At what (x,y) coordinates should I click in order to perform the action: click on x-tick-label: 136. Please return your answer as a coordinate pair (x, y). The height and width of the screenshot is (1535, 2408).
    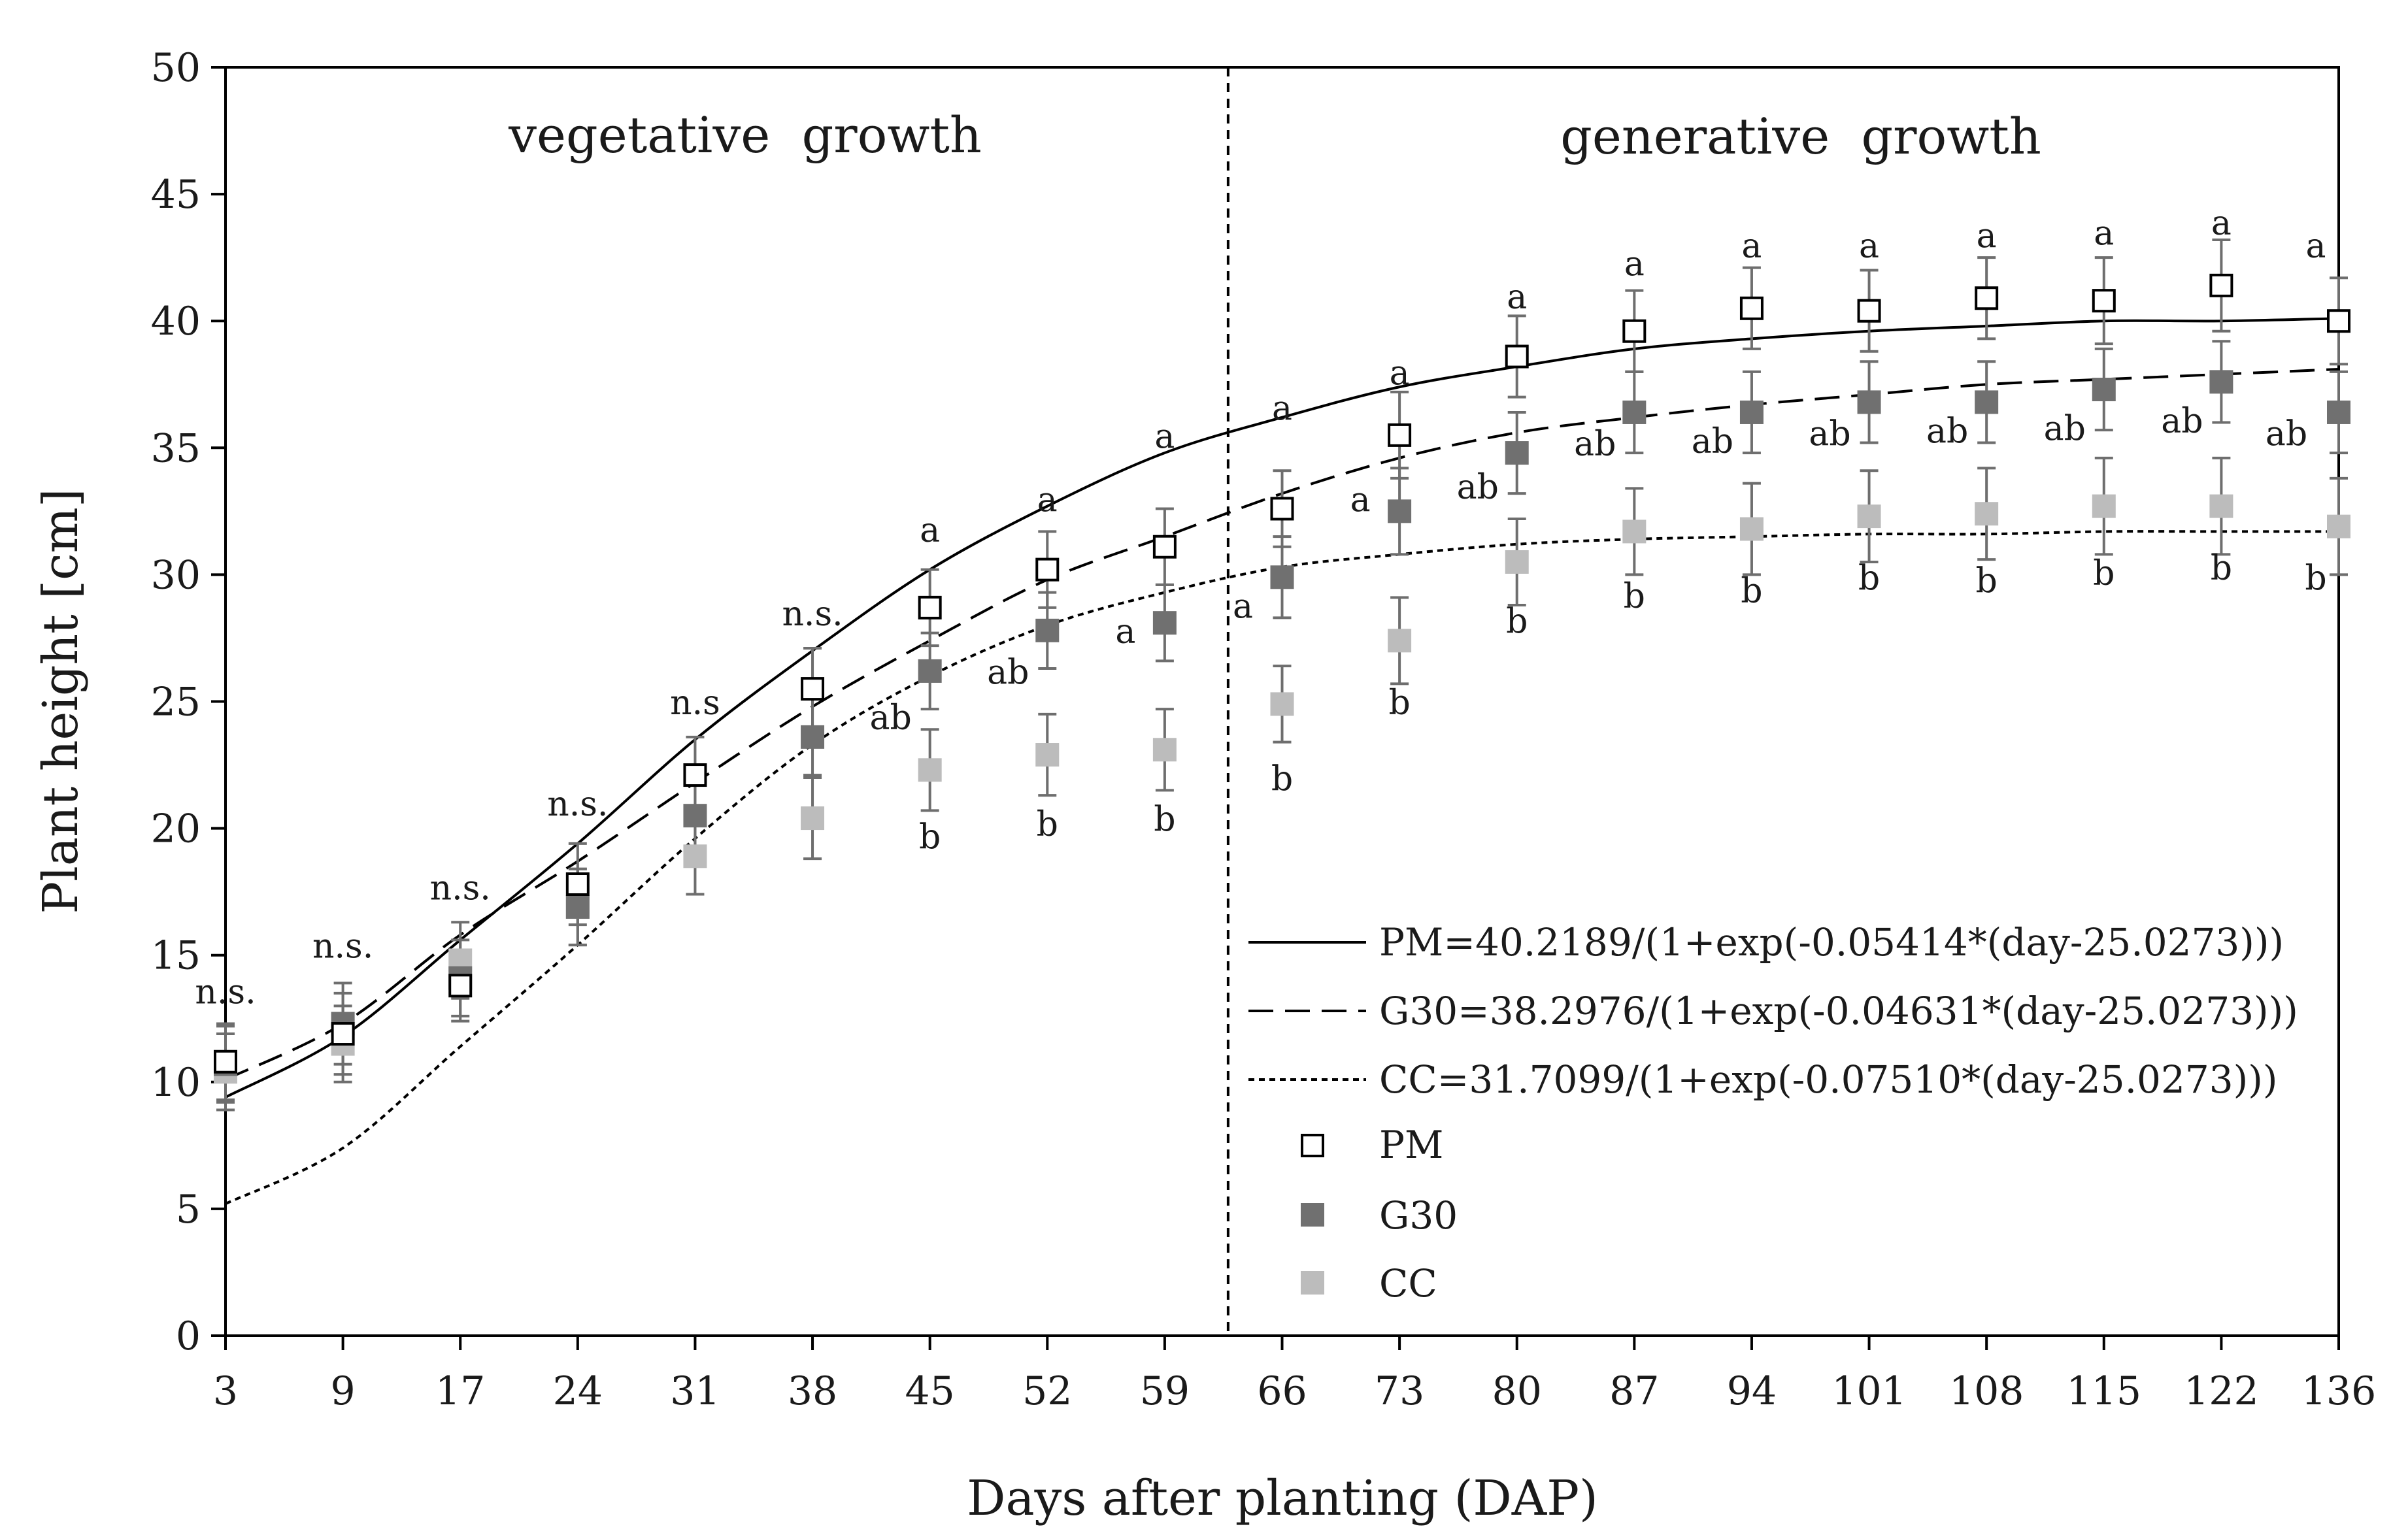
    Looking at the image, I should click on (2339, 1391).